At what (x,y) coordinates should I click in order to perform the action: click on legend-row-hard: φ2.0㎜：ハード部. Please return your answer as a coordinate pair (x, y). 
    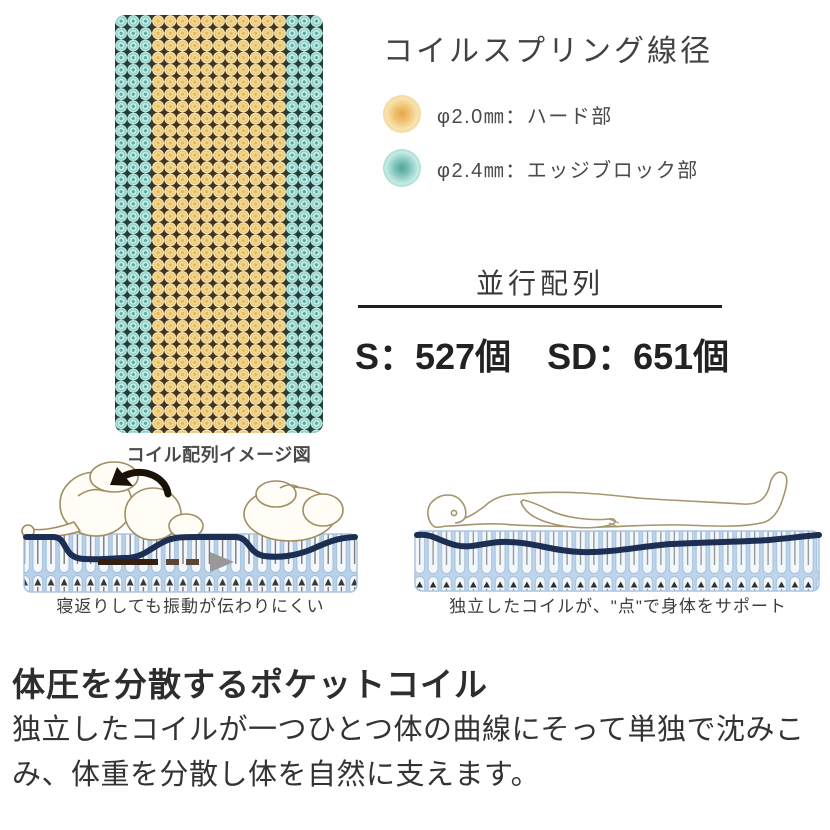
    Looking at the image, I should click on (498, 114).